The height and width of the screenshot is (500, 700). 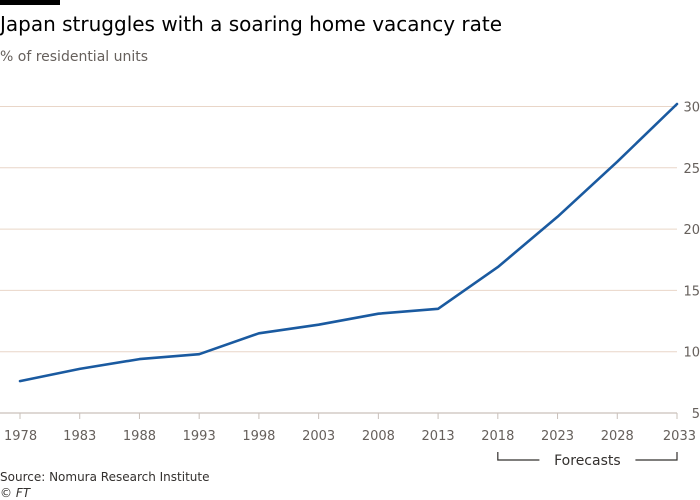 I want to click on y-tick-label: 30, so click(x=691, y=108).